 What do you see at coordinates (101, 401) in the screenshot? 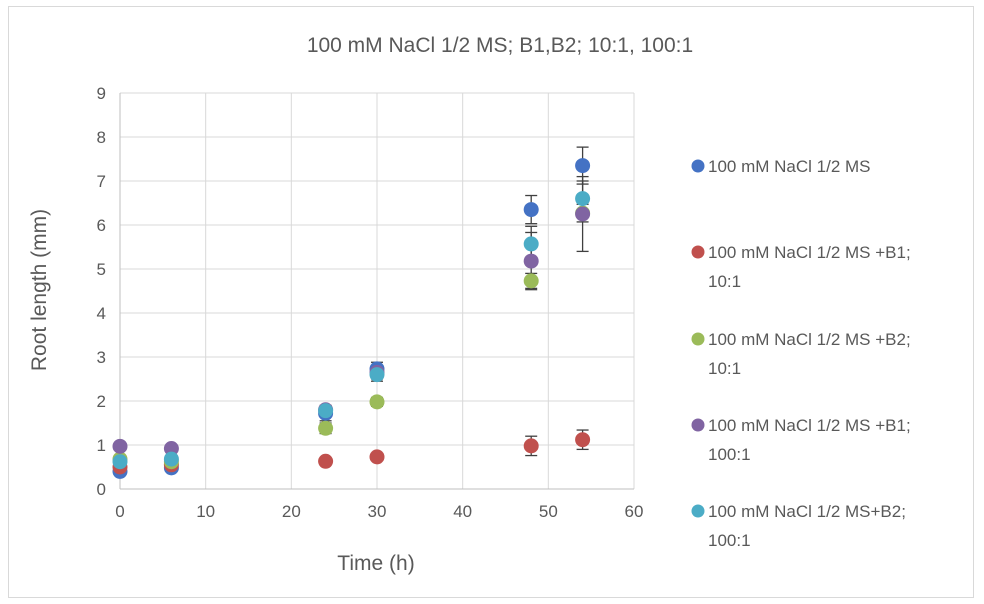
I see `y-tick-label: 2` at bounding box center [101, 401].